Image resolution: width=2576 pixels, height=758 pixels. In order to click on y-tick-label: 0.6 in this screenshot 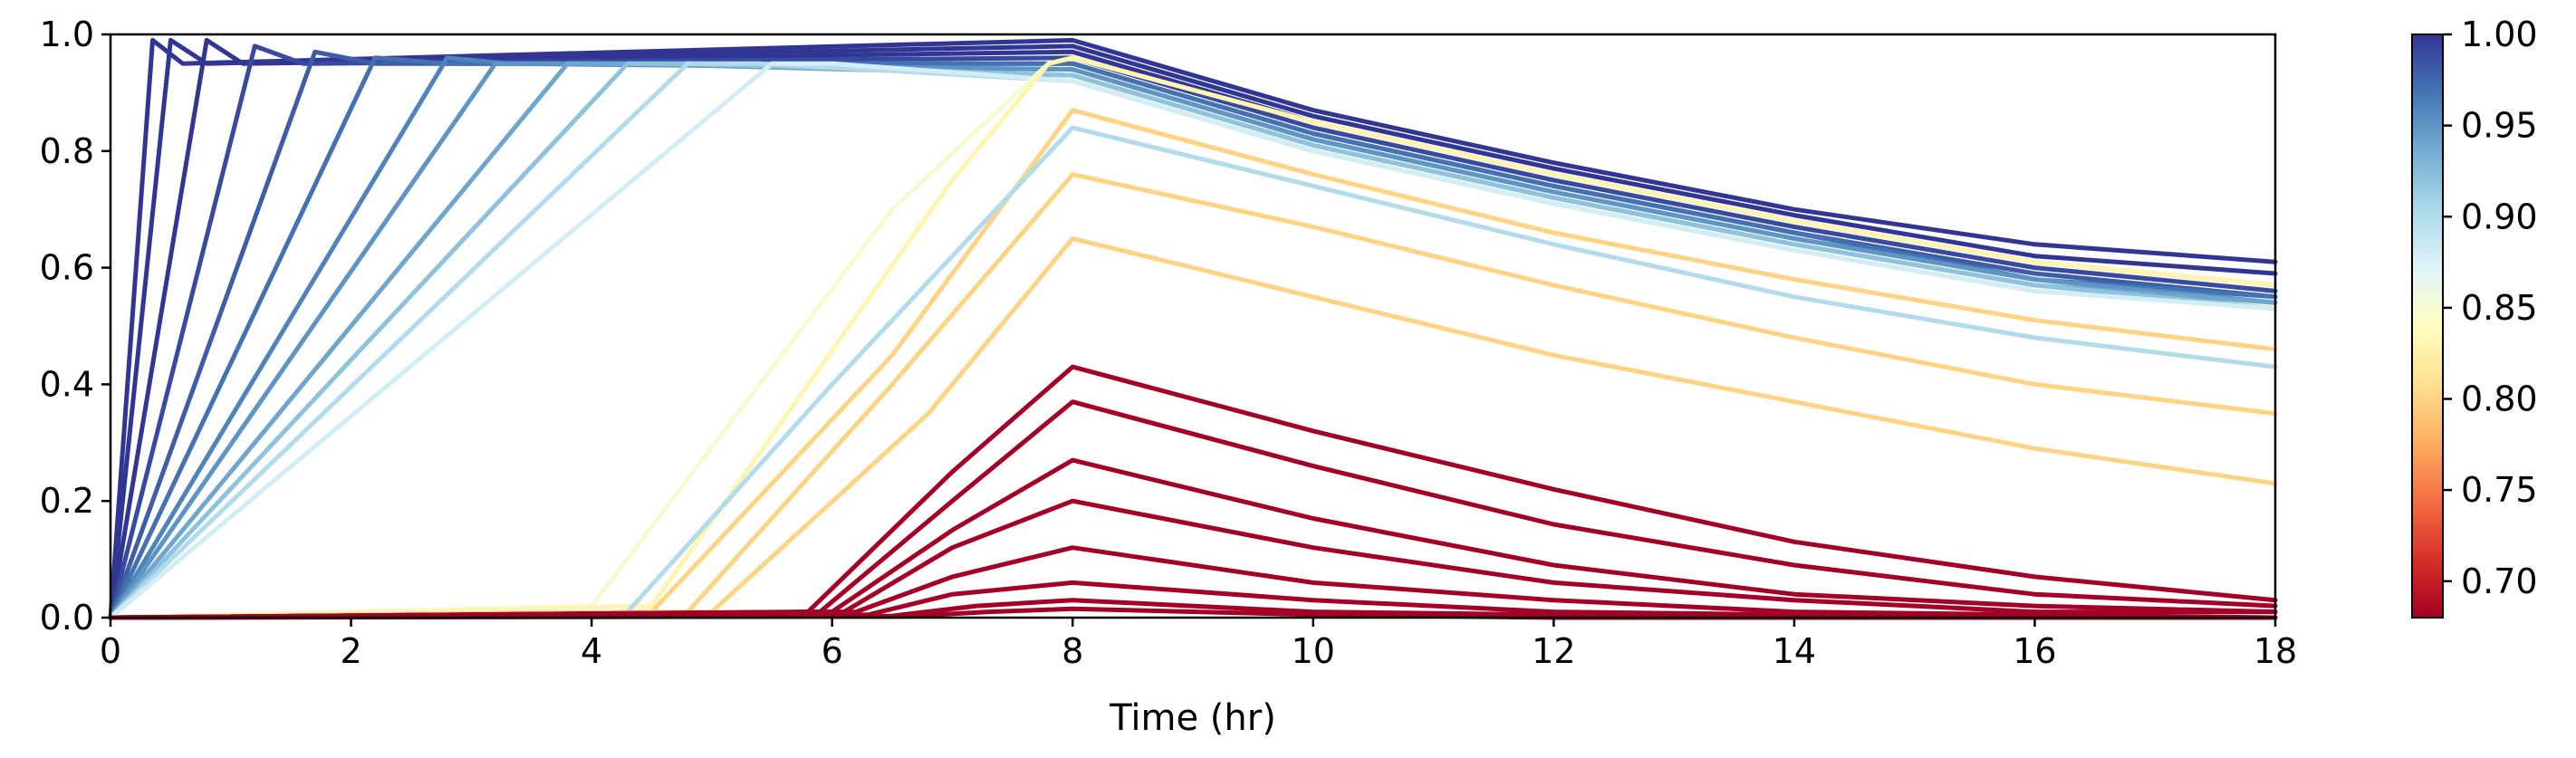, I will do `click(67, 268)`.